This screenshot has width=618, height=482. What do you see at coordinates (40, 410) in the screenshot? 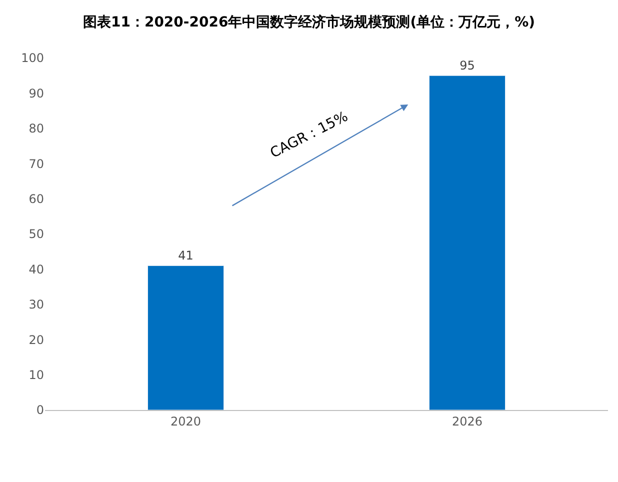
I see `y-tick-label: 0` at bounding box center [40, 410].